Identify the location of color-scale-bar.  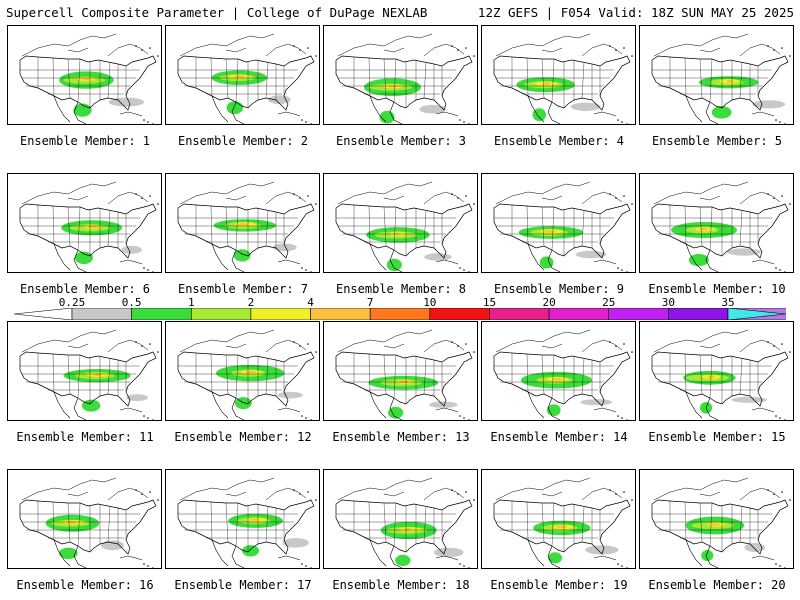
(400, 314).